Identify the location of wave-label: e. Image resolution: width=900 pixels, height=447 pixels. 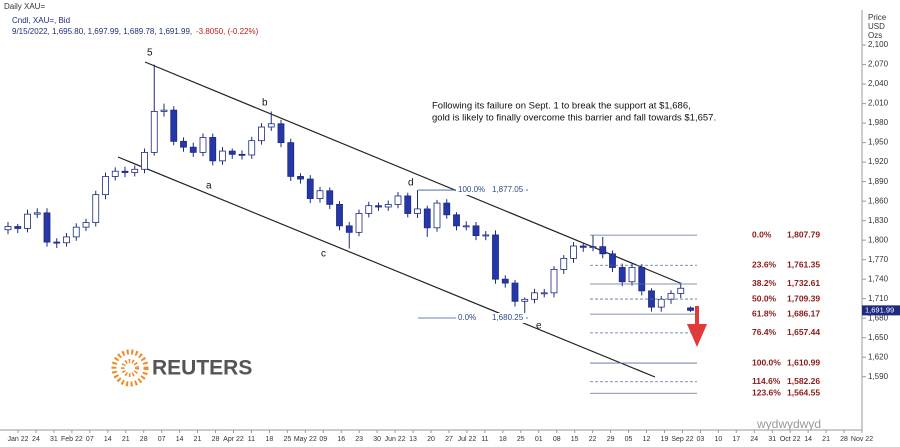
(539, 326).